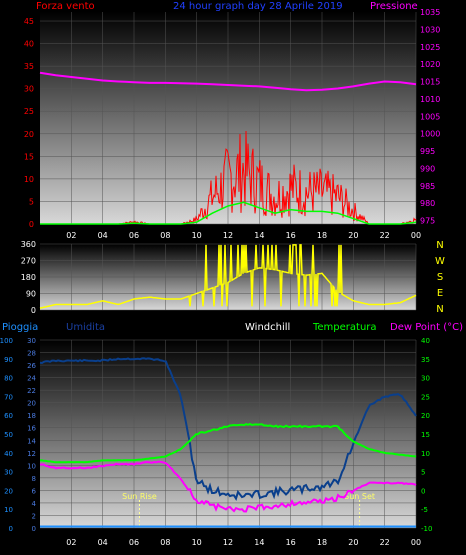 This screenshot has width=466, height=555. I want to click on wind-title: Forza vento, so click(65, 6).